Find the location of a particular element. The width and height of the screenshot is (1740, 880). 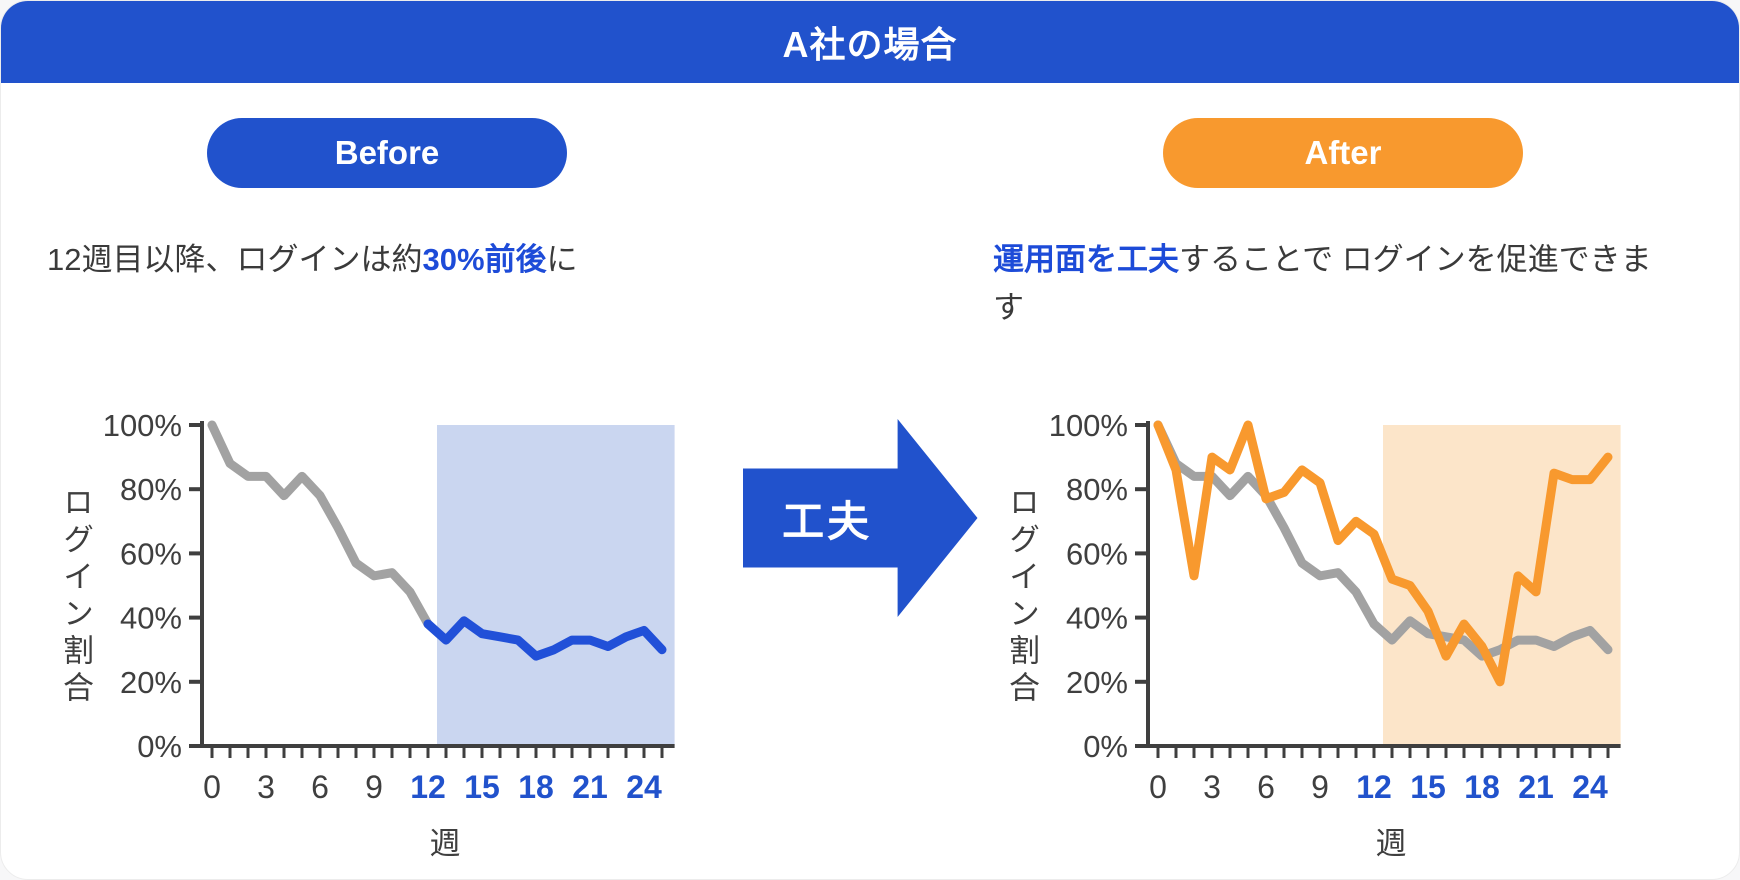

after-chart-svg: 0% 20% 40% 60% 80% 100% 0 3 6 9 12 15 18 21 24 is located at coordinates (1335, 606).